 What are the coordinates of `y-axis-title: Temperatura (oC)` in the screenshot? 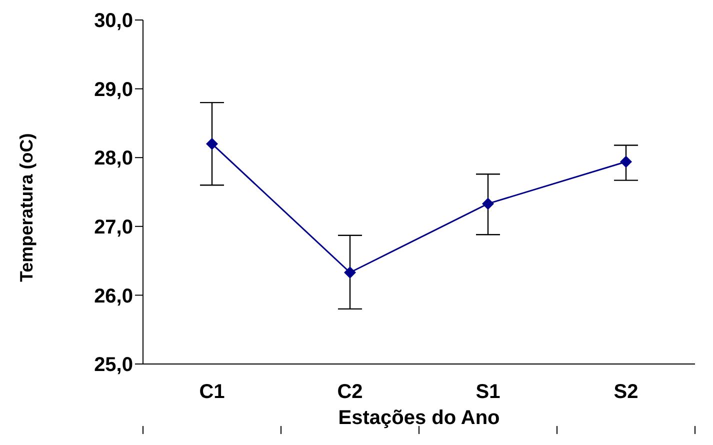 It's located at (26, 207).